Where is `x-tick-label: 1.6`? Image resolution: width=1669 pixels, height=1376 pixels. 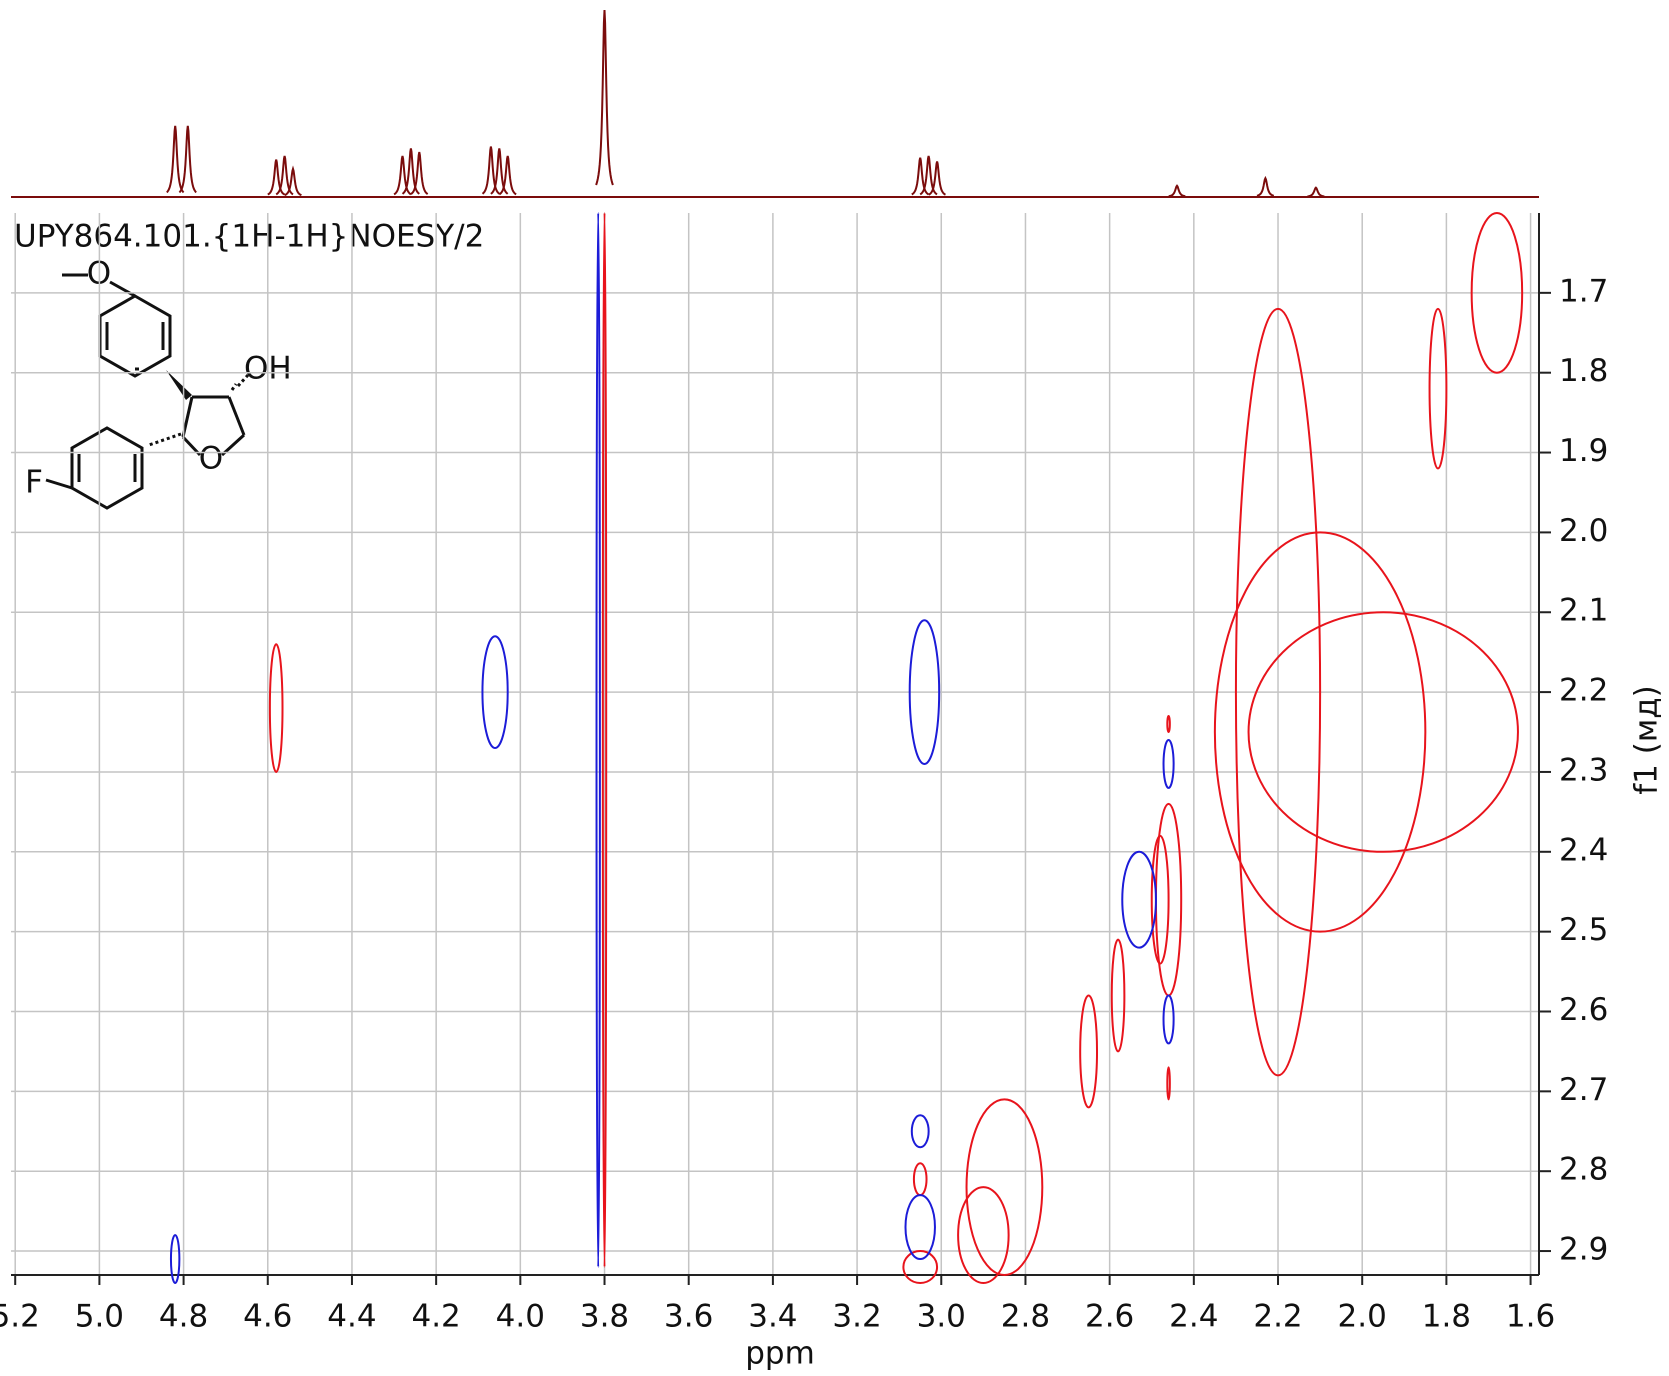
x-tick-label: 1.6 is located at coordinates (1530, 1317).